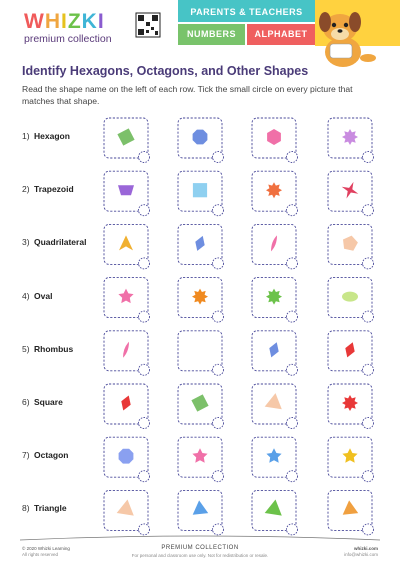 Image resolution: width=400 pixels, height=566 pixels. What do you see at coordinates (361, 554) in the screenshot?
I see `email: info@whizki.com` at bounding box center [361, 554].